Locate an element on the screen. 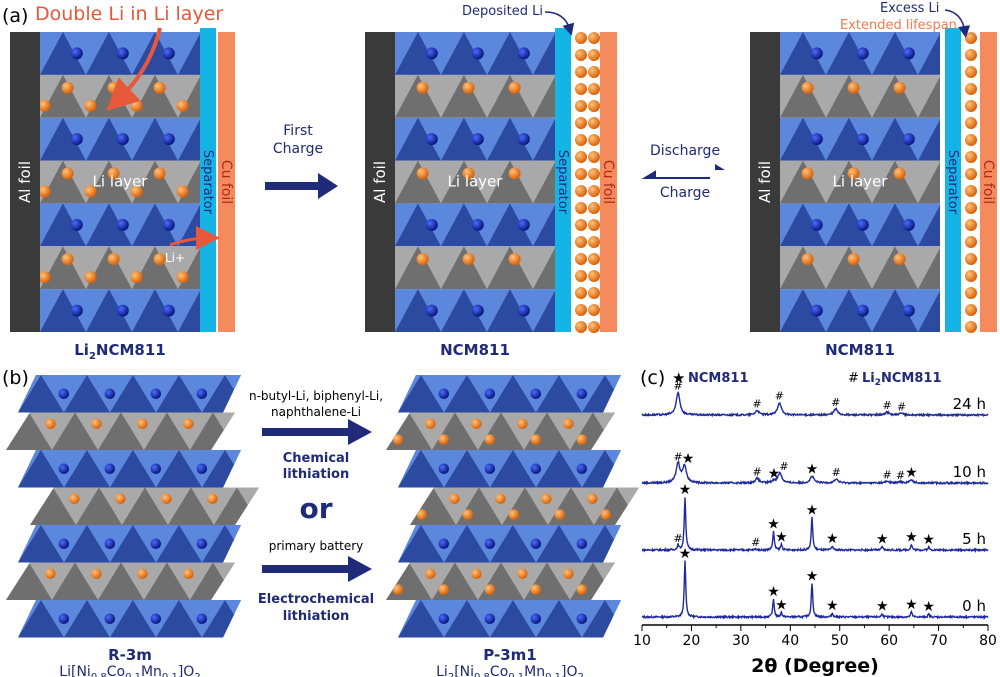 The height and width of the screenshot is (677, 1000). series-label: 10 h is located at coordinates (969, 472).